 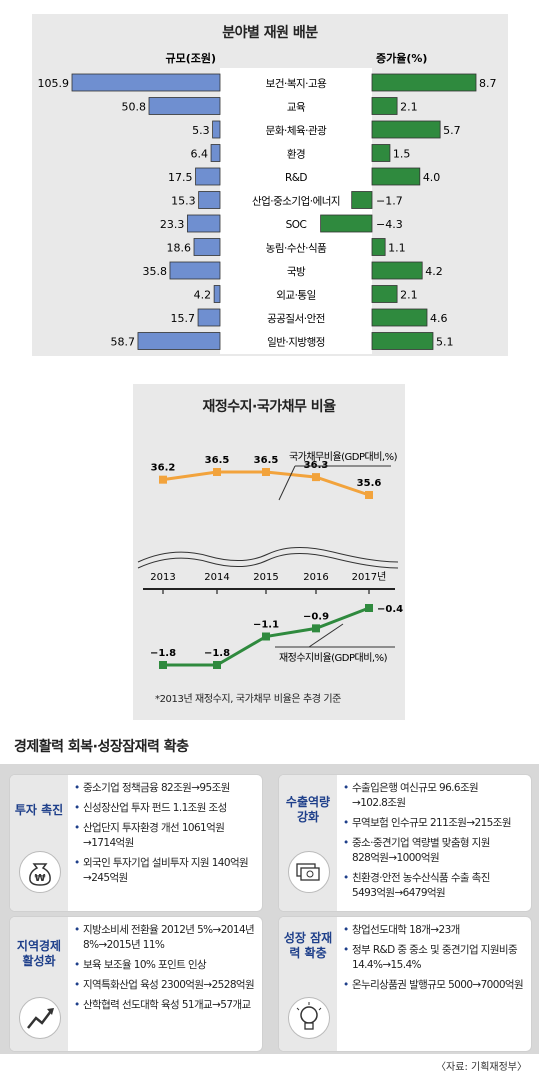 I want to click on balance-legend-leader, so click(x=326, y=635).